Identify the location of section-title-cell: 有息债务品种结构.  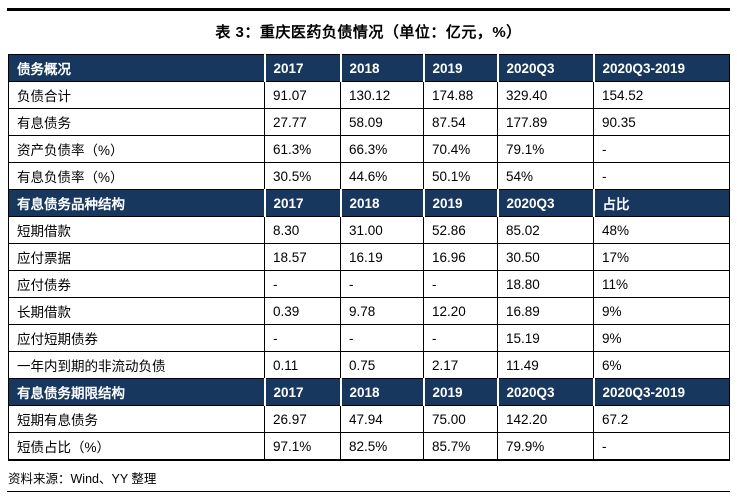
(137, 203).